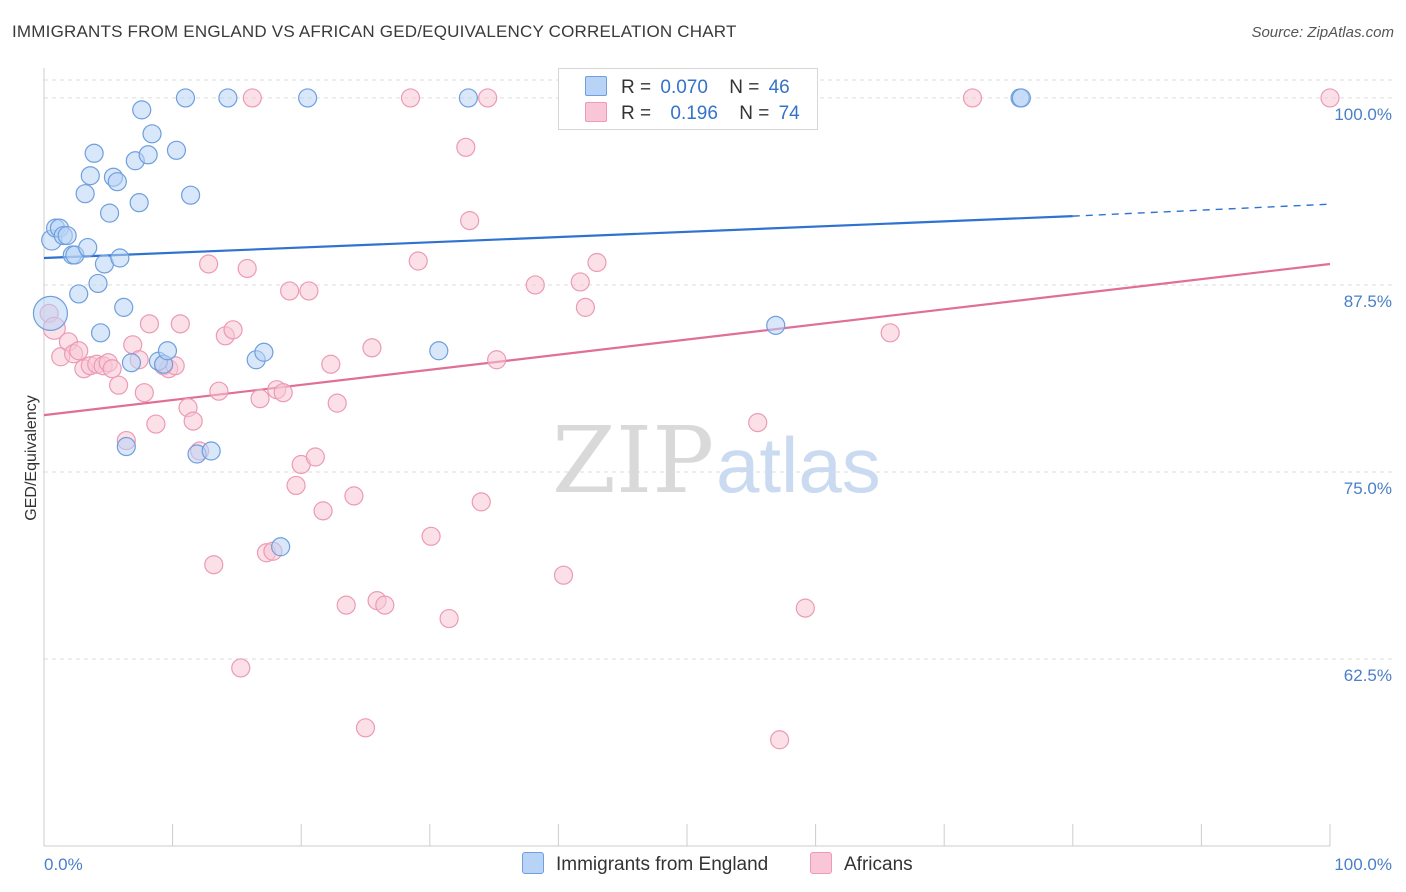 The height and width of the screenshot is (892, 1406). Describe the element at coordinates (596, 86) in the screenshot. I see `legend-swatch-england` at that location.